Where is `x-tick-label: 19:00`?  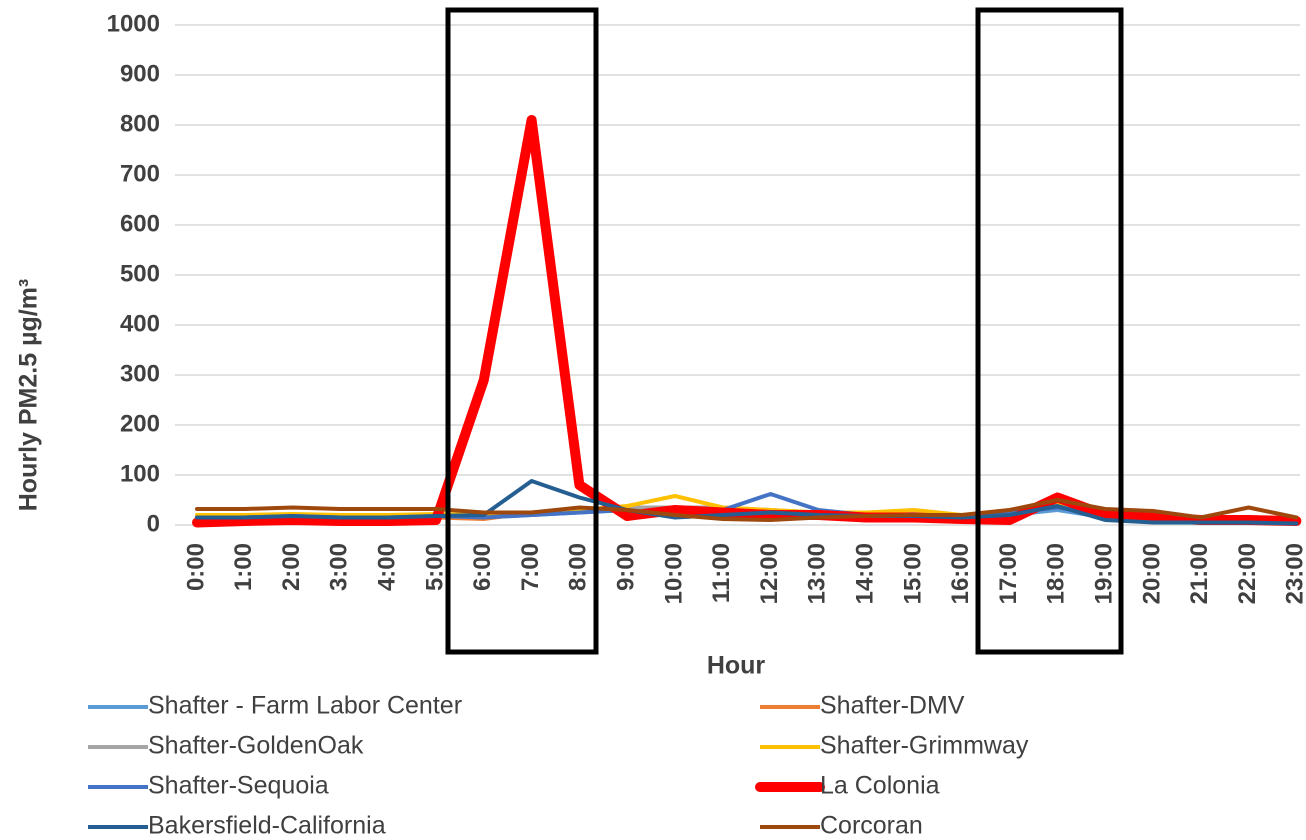
x-tick-label: 19:00 is located at coordinates (1104, 573).